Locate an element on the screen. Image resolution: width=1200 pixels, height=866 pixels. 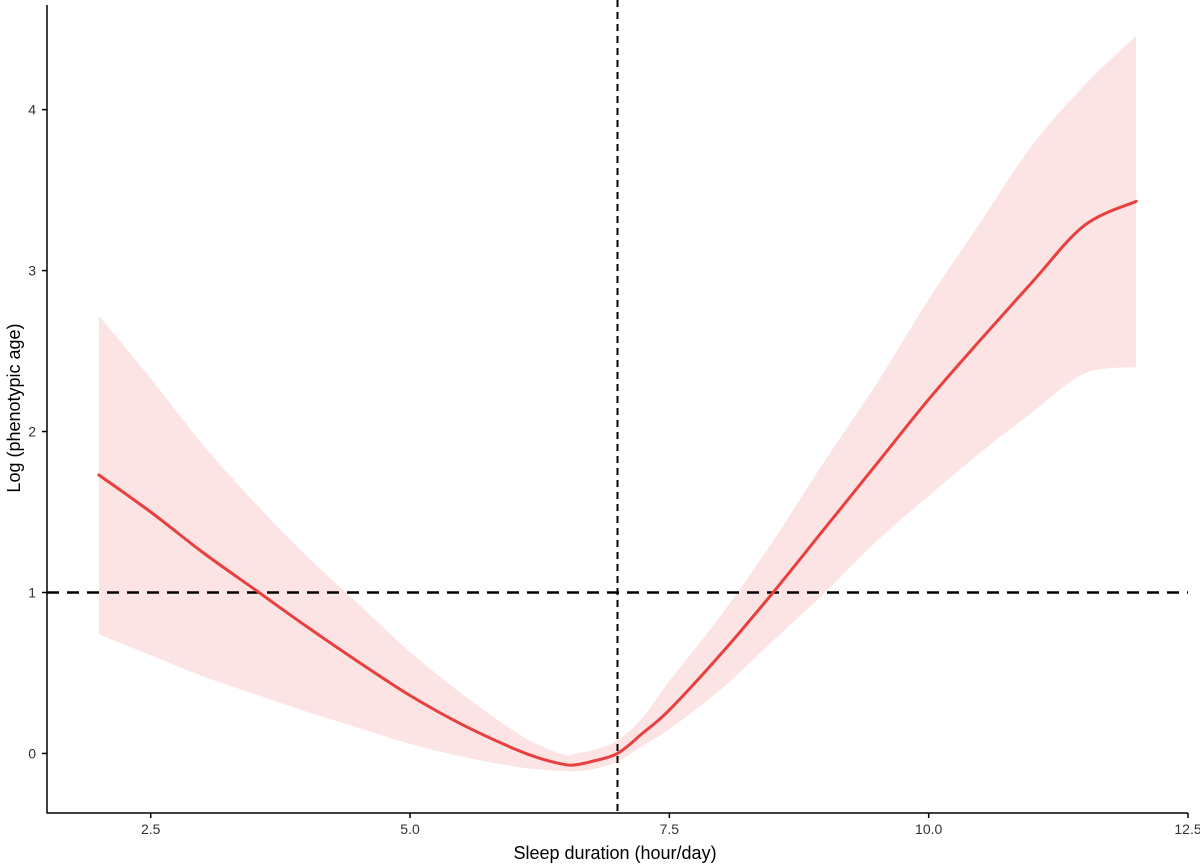
y-tick-label: 2 is located at coordinates (32, 432).